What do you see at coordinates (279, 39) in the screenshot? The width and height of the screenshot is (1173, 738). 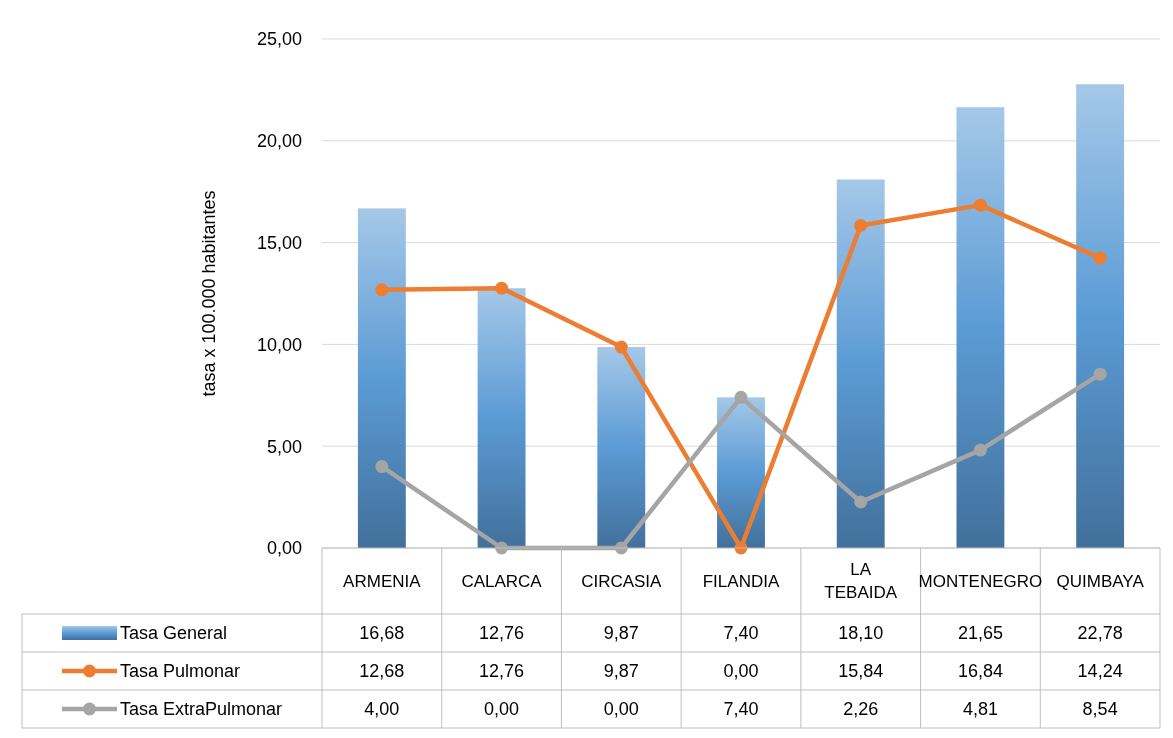 I see `y-tick-label: 25,00` at bounding box center [279, 39].